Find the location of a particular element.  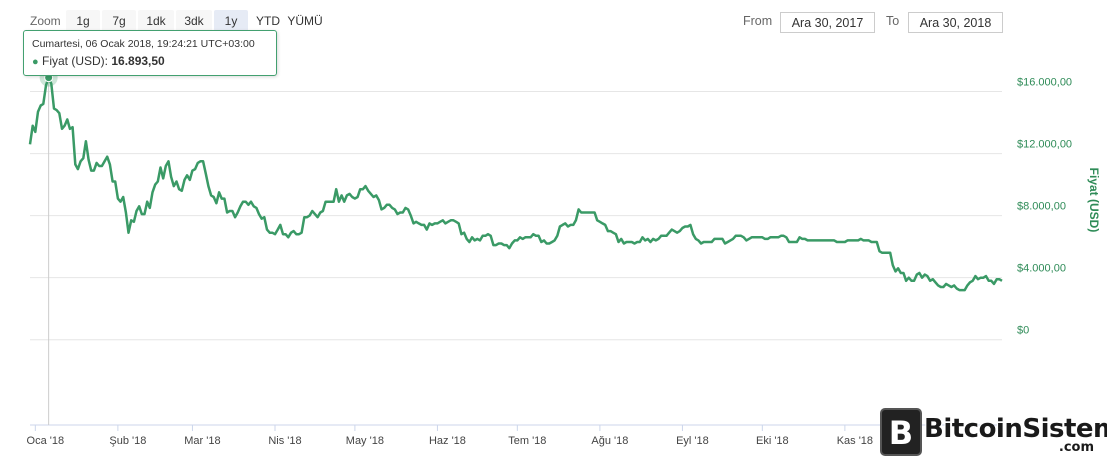

zoom-label: Zoom is located at coordinates (45, 21).